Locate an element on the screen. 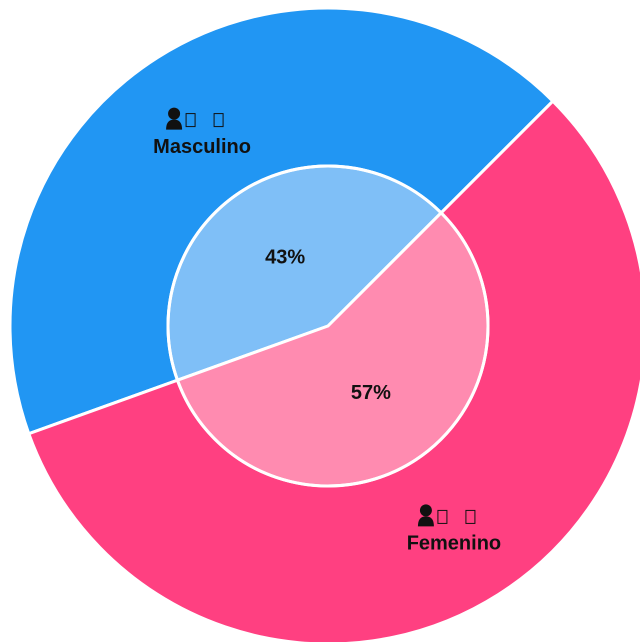  value-label: 43% is located at coordinates (285, 258).